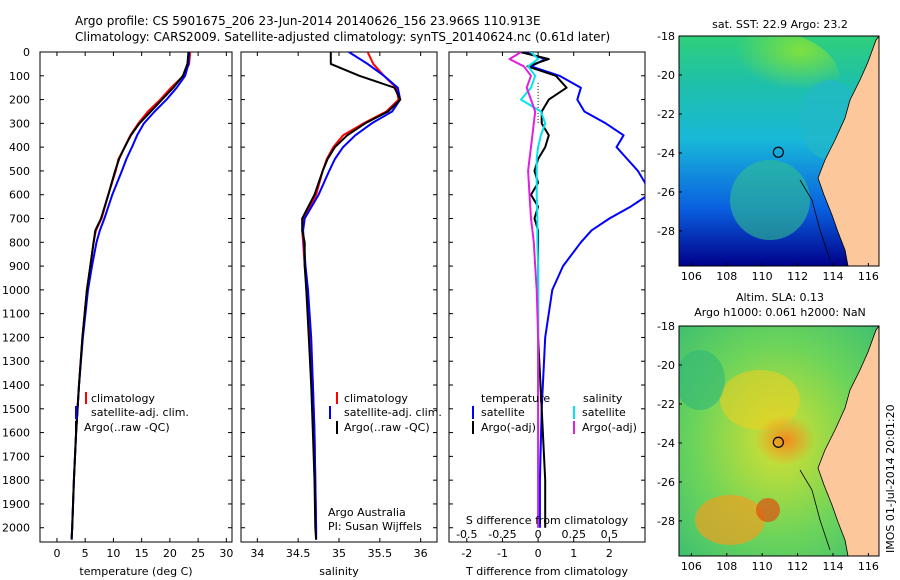 Image resolution: width=900 pixels, height=580 pixels. I want to click on sla-map-axes: 106 108 110 112 114 116 -18 -20 -22 -24 -26 -28, so click(768, 446).